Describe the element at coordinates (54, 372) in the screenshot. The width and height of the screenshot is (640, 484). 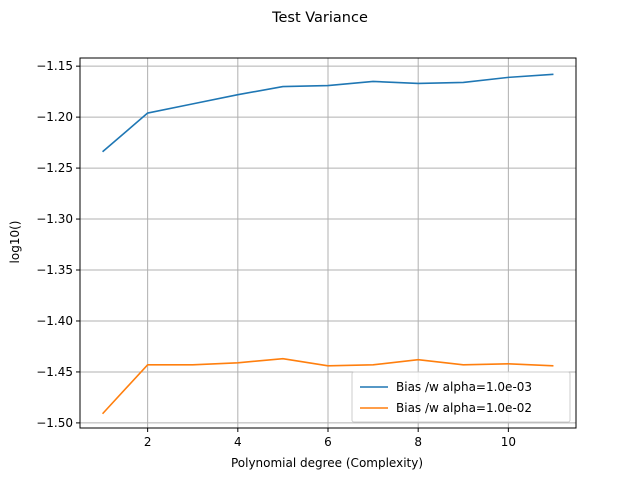
I see `y-tick-label: −1.45` at that location.